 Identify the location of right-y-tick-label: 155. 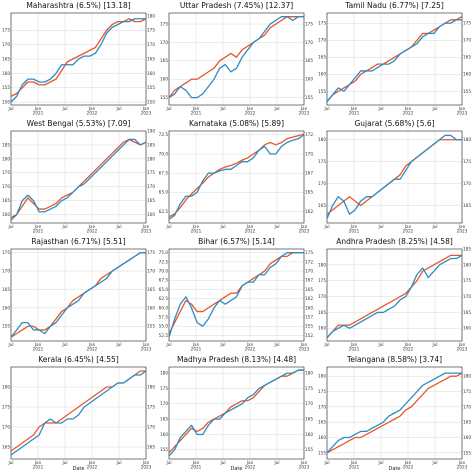
(151, 87).